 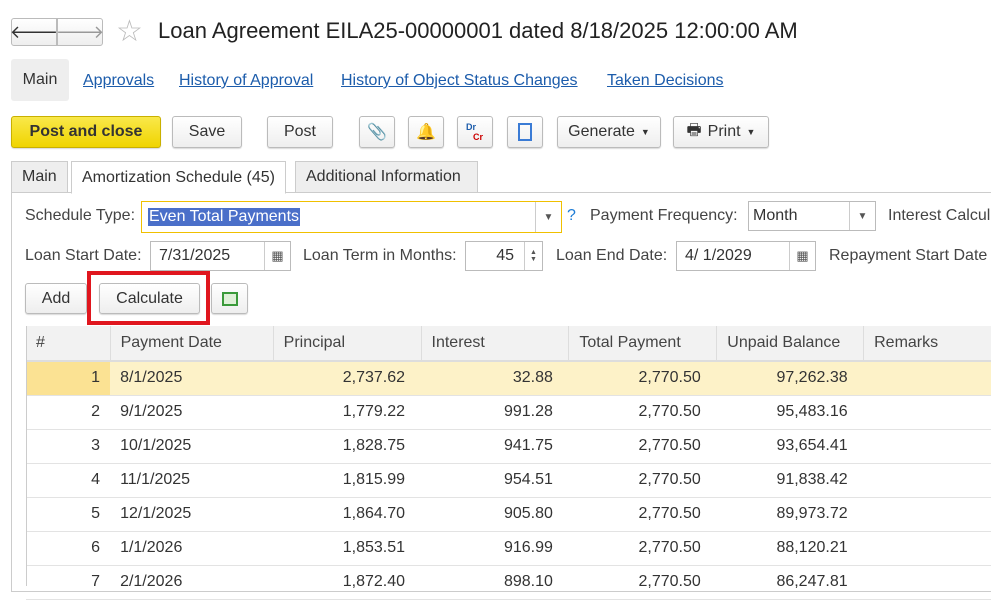 I want to click on table-cell: 991.28, so click(x=495, y=412).